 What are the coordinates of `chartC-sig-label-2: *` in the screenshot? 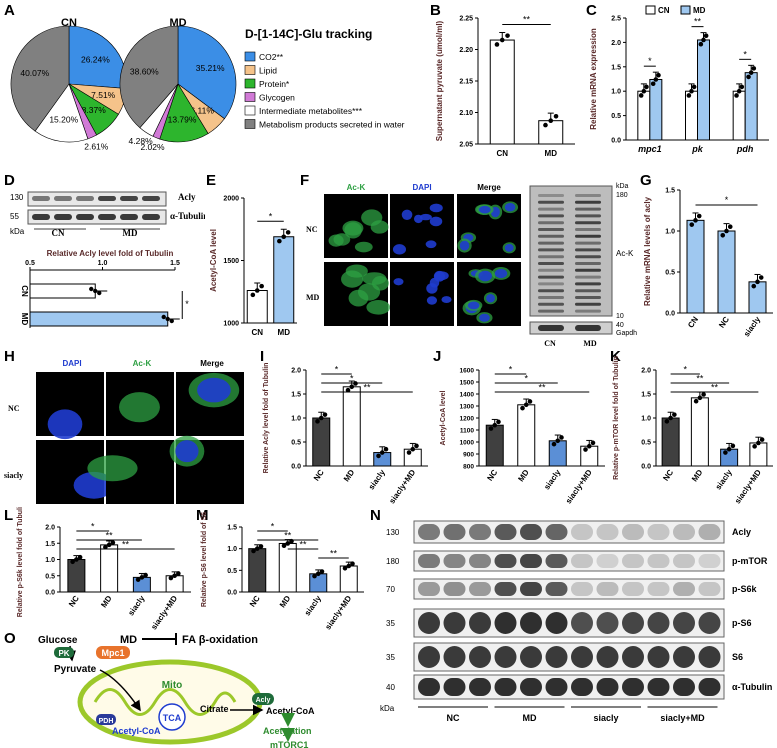 It's located at (745, 54).